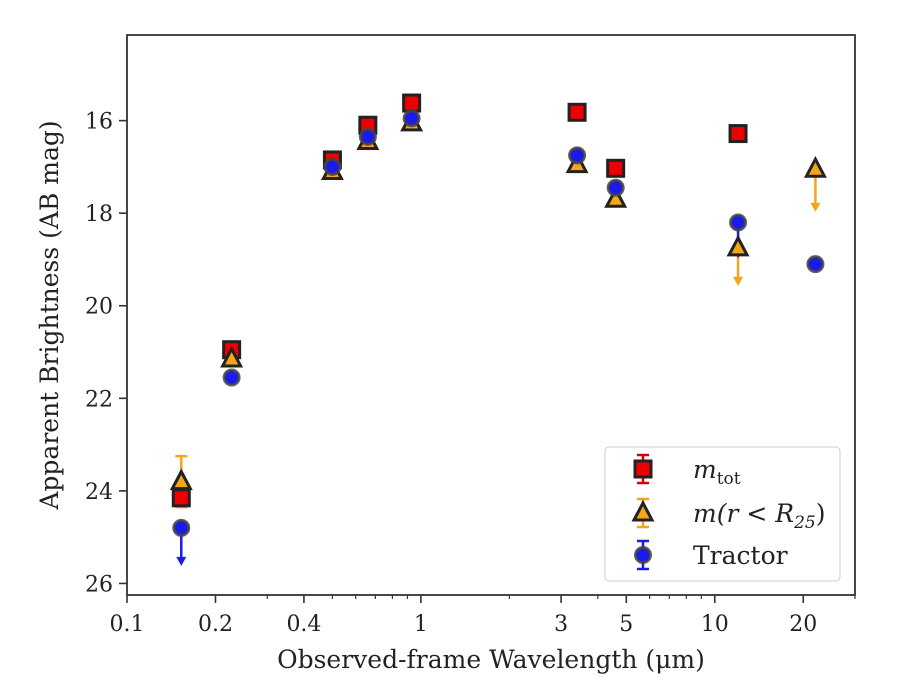 The width and height of the screenshot is (900, 700). What do you see at coordinates (643, 555) in the screenshot?
I see `legend-marker-circle` at bounding box center [643, 555].